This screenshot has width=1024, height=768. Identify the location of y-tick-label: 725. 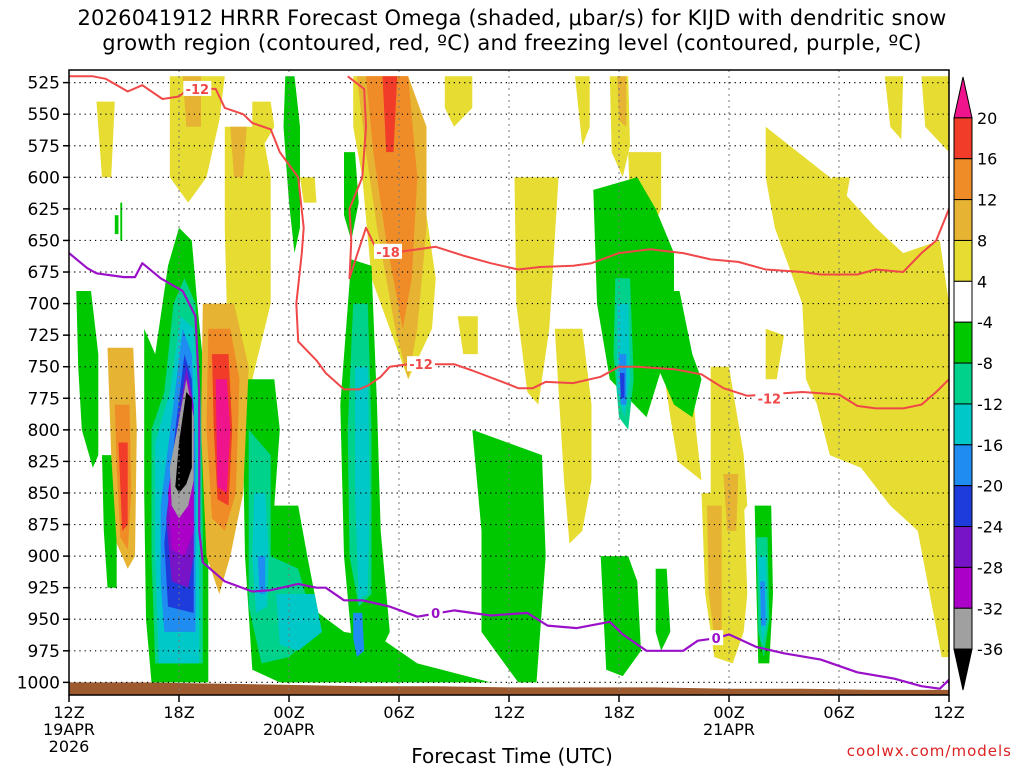
(44, 336).